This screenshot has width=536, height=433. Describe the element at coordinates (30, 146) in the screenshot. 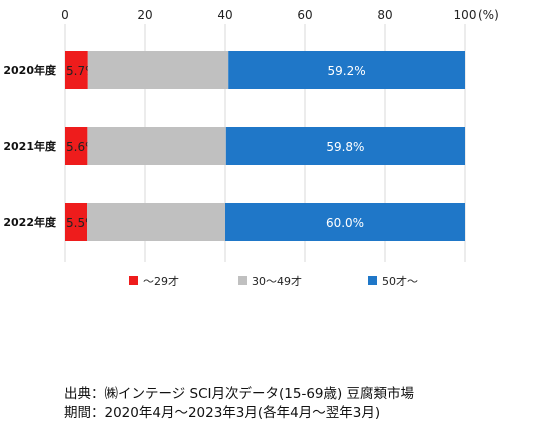

I see `category-label-2: 2021年度` at that location.